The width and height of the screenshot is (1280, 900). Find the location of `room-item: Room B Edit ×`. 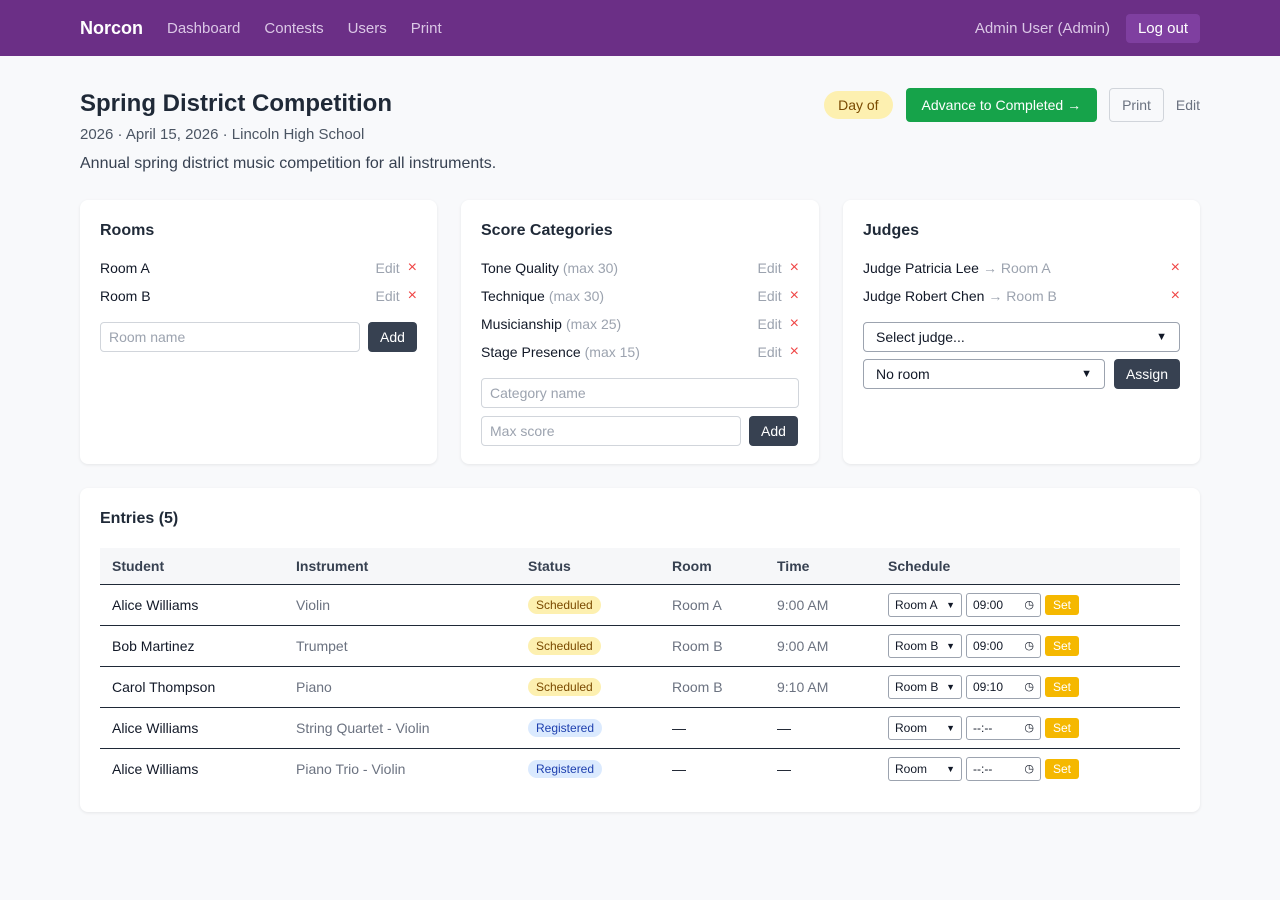

room-item: Room B Edit × is located at coordinates (258, 296).